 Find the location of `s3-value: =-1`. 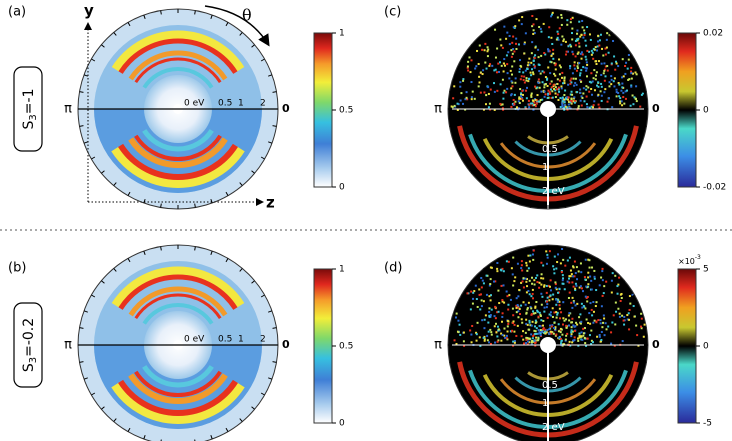

s3-value: =-1 is located at coordinates (29, 102).